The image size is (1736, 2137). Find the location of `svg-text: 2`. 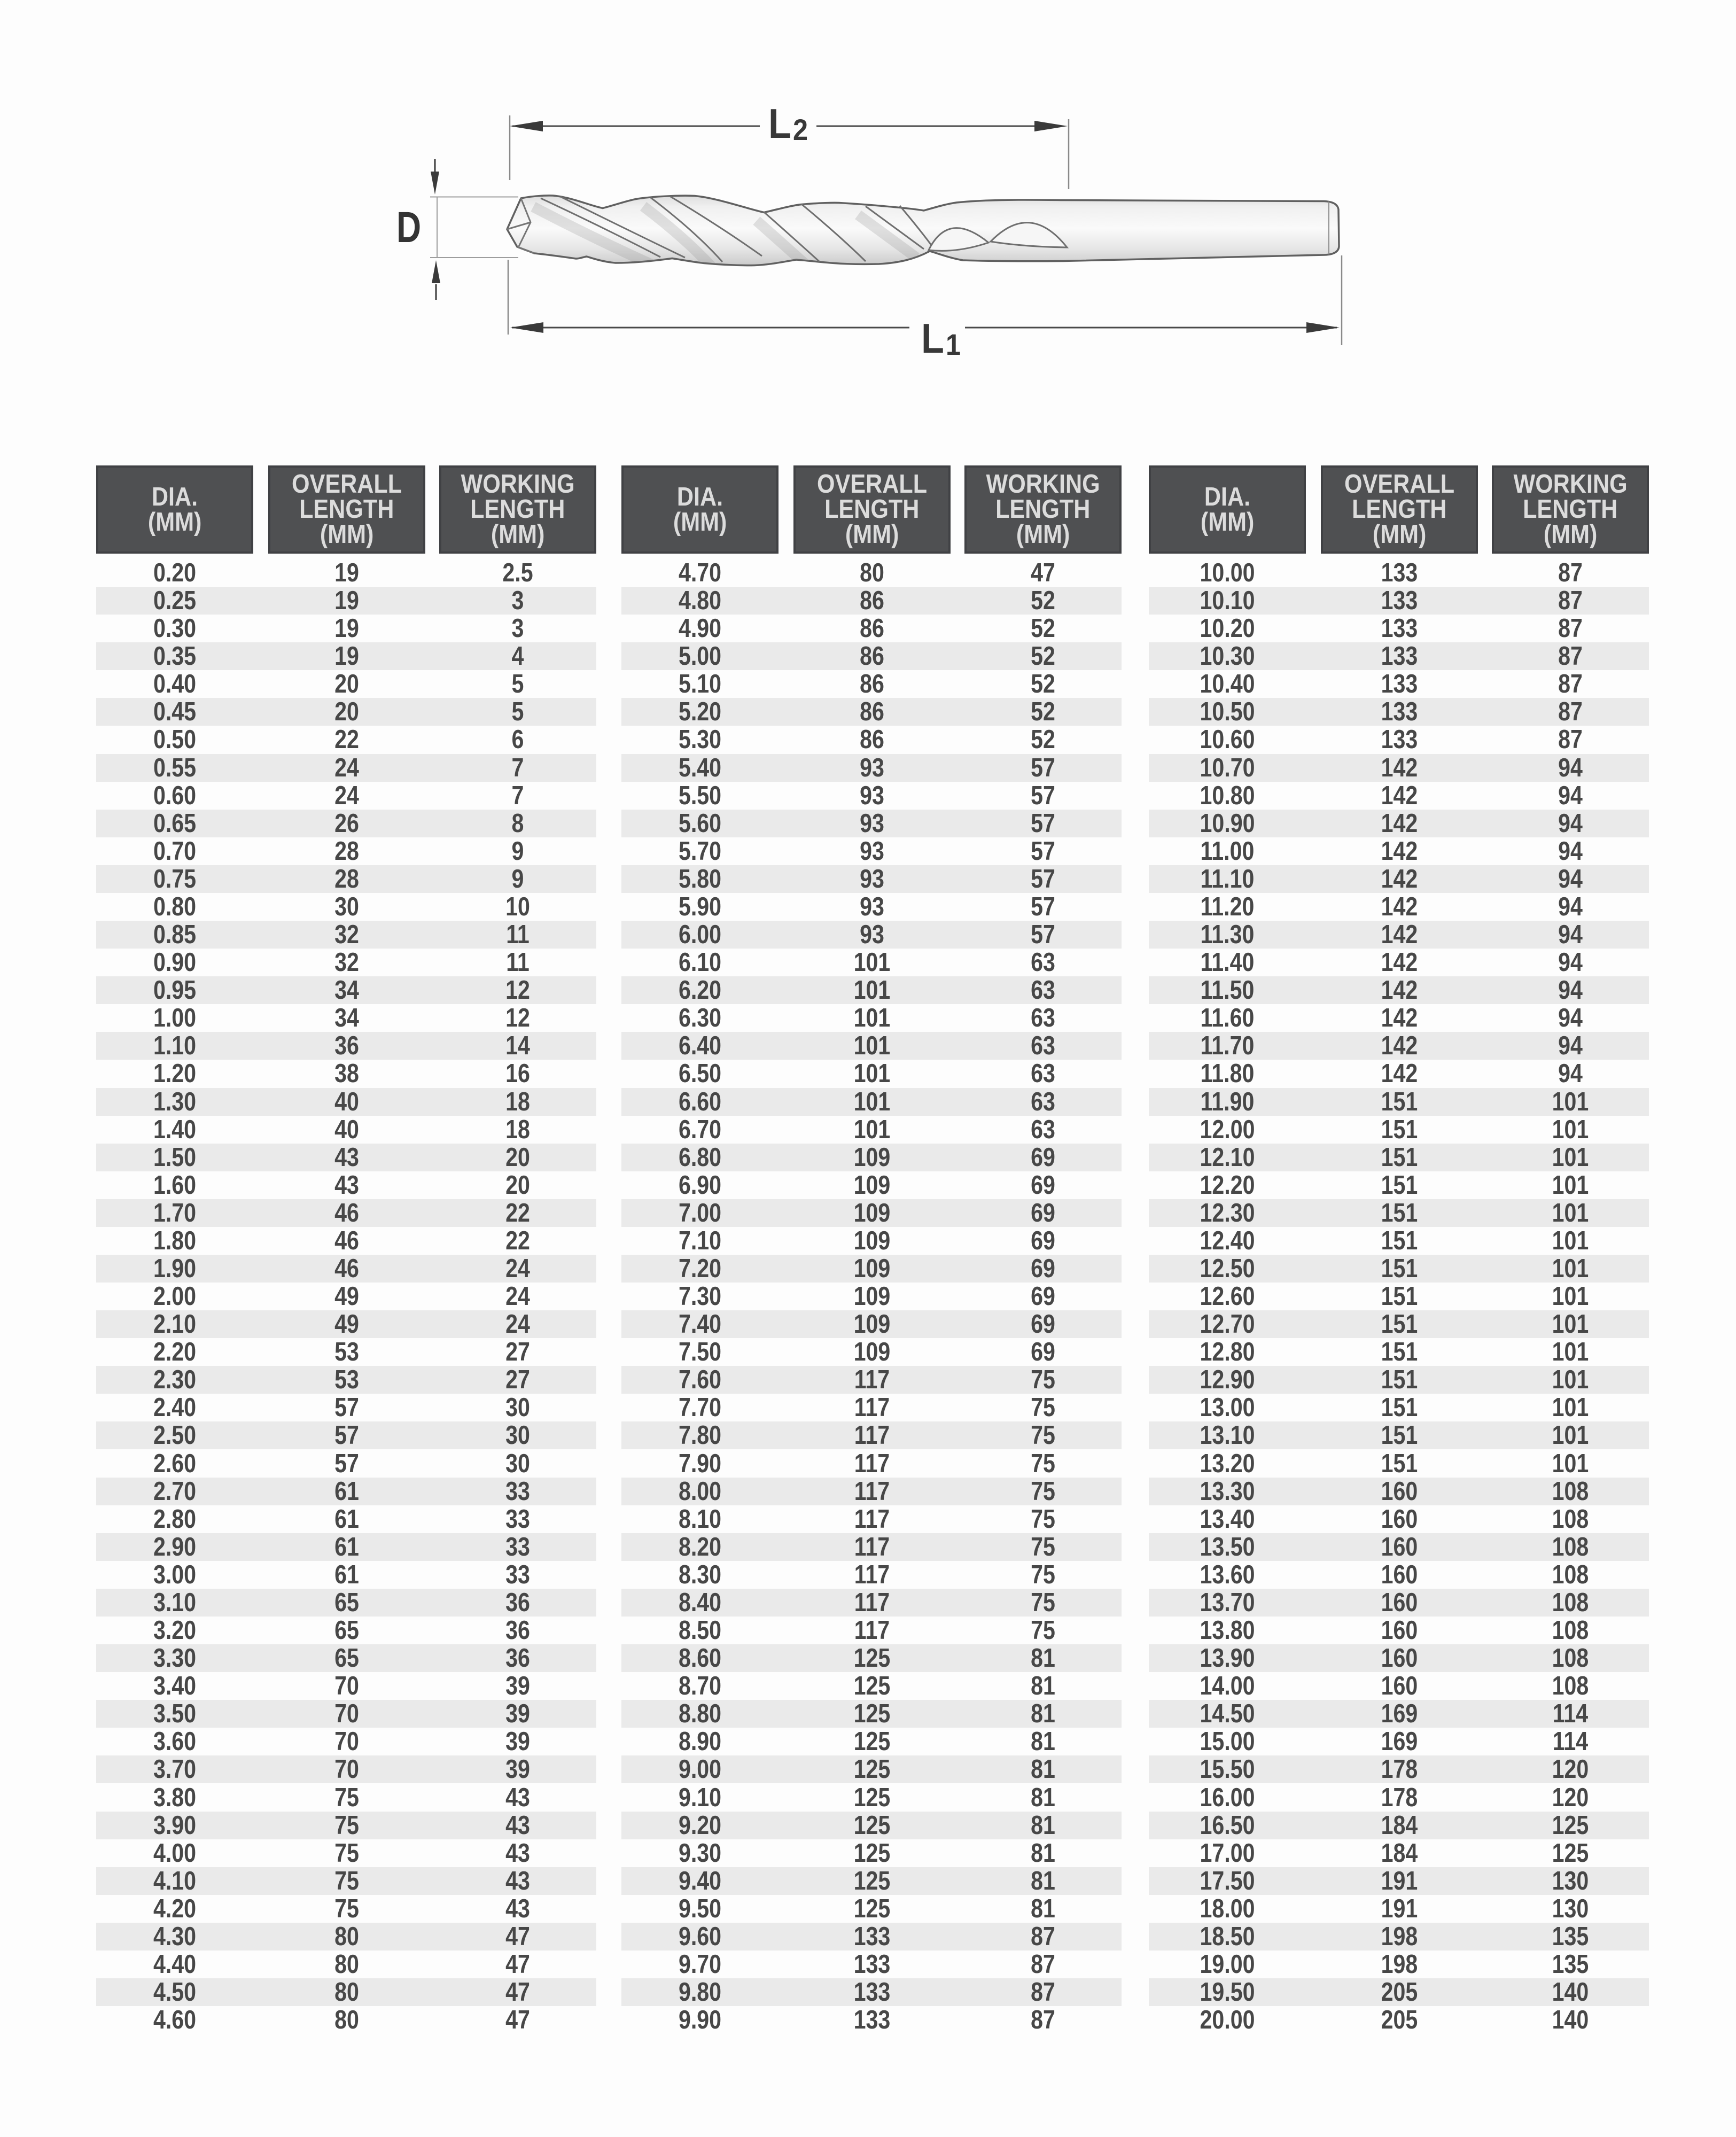

svg-text: 2 is located at coordinates (801, 131).